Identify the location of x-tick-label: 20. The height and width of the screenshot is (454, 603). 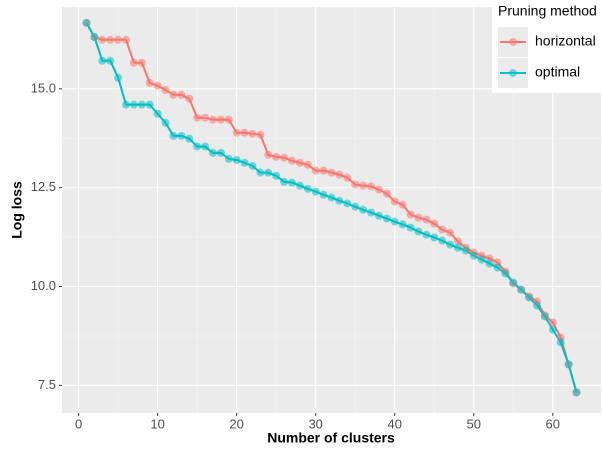
(236, 423).